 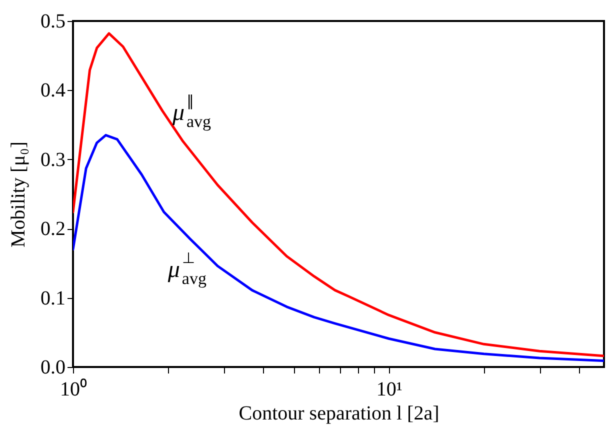 What do you see at coordinates (53, 159) in the screenshot?
I see `y-tick-label: 0.3` at bounding box center [53, 159].